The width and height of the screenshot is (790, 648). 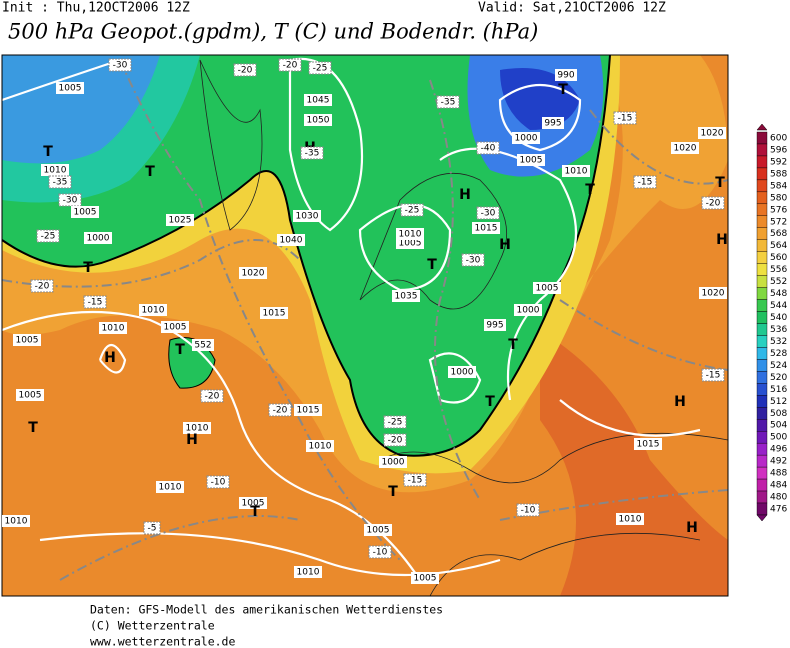 What do you see at coordinates (60, 183) in the screenshot?
I see `map-label: -35` at bounding box center [60, 183].